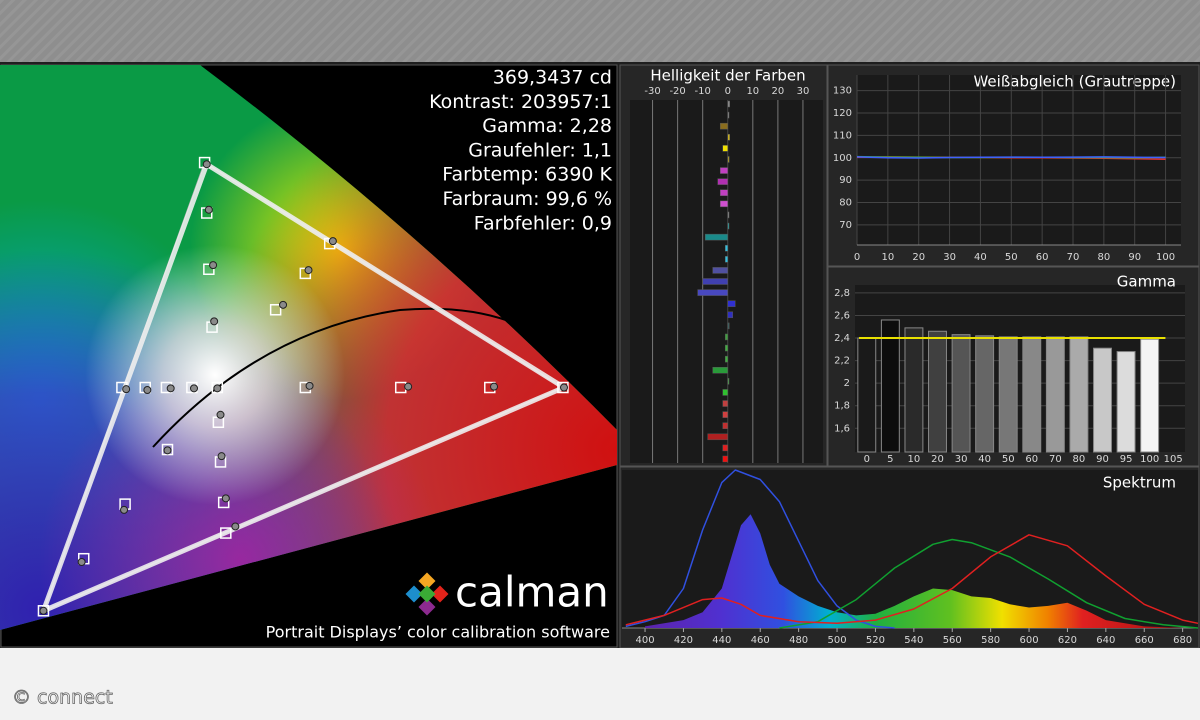  What do you see at coordinates (1146, 282) in the screenshot?
I see `chart-title: Gamma` at bounding box center [1146, 282].